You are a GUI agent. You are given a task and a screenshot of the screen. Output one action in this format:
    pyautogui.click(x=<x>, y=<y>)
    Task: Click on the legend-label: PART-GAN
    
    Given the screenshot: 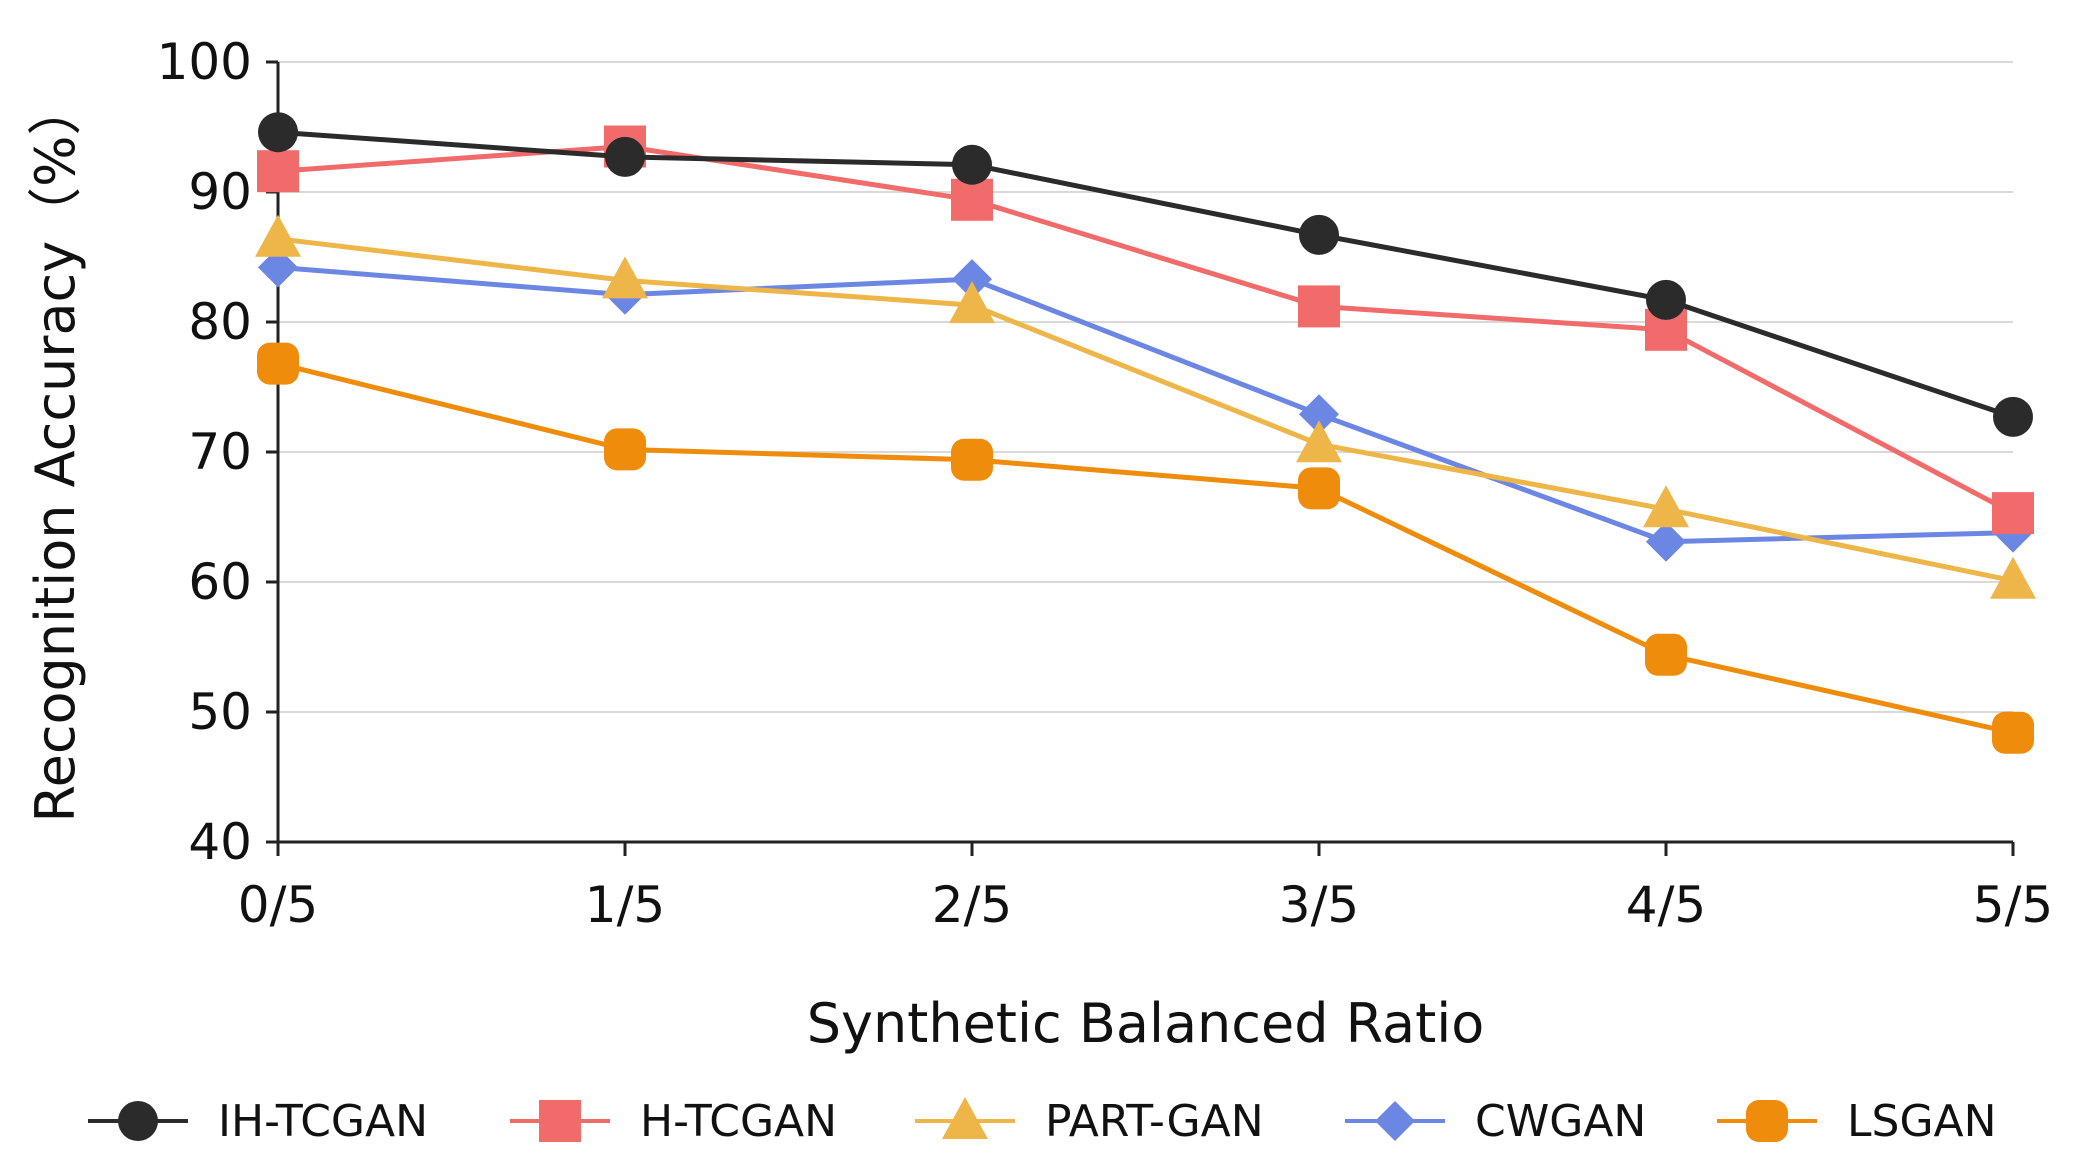 What is the action you would take?
    pyautogui.click(x=1154, y=1121)
    